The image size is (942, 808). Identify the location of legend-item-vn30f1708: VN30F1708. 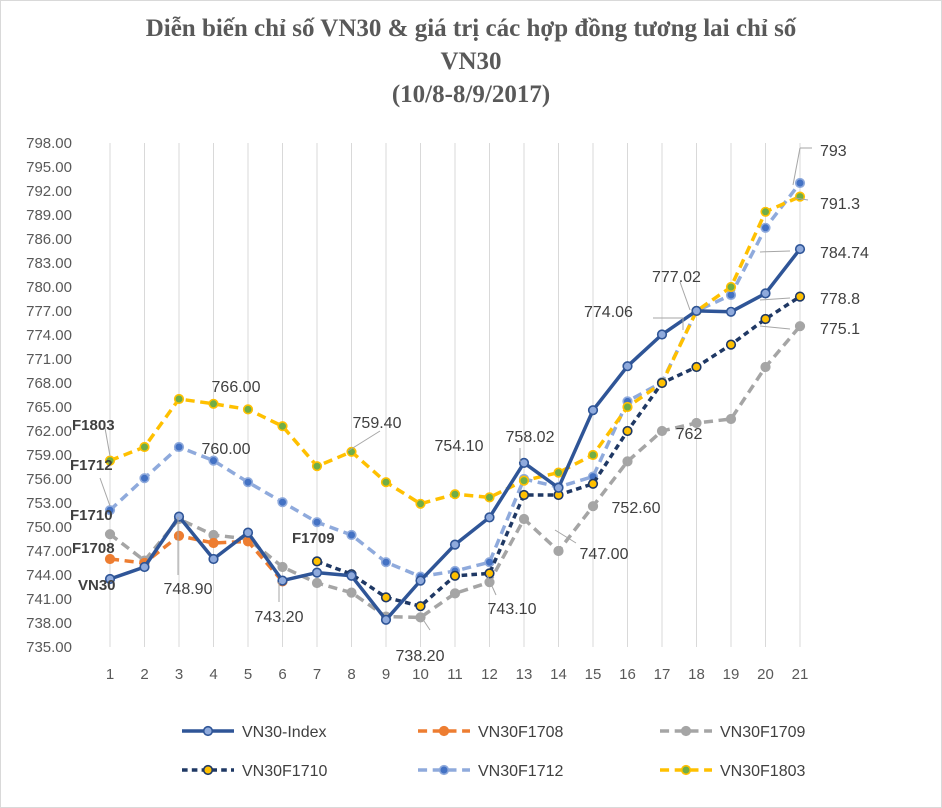
(490, 732).